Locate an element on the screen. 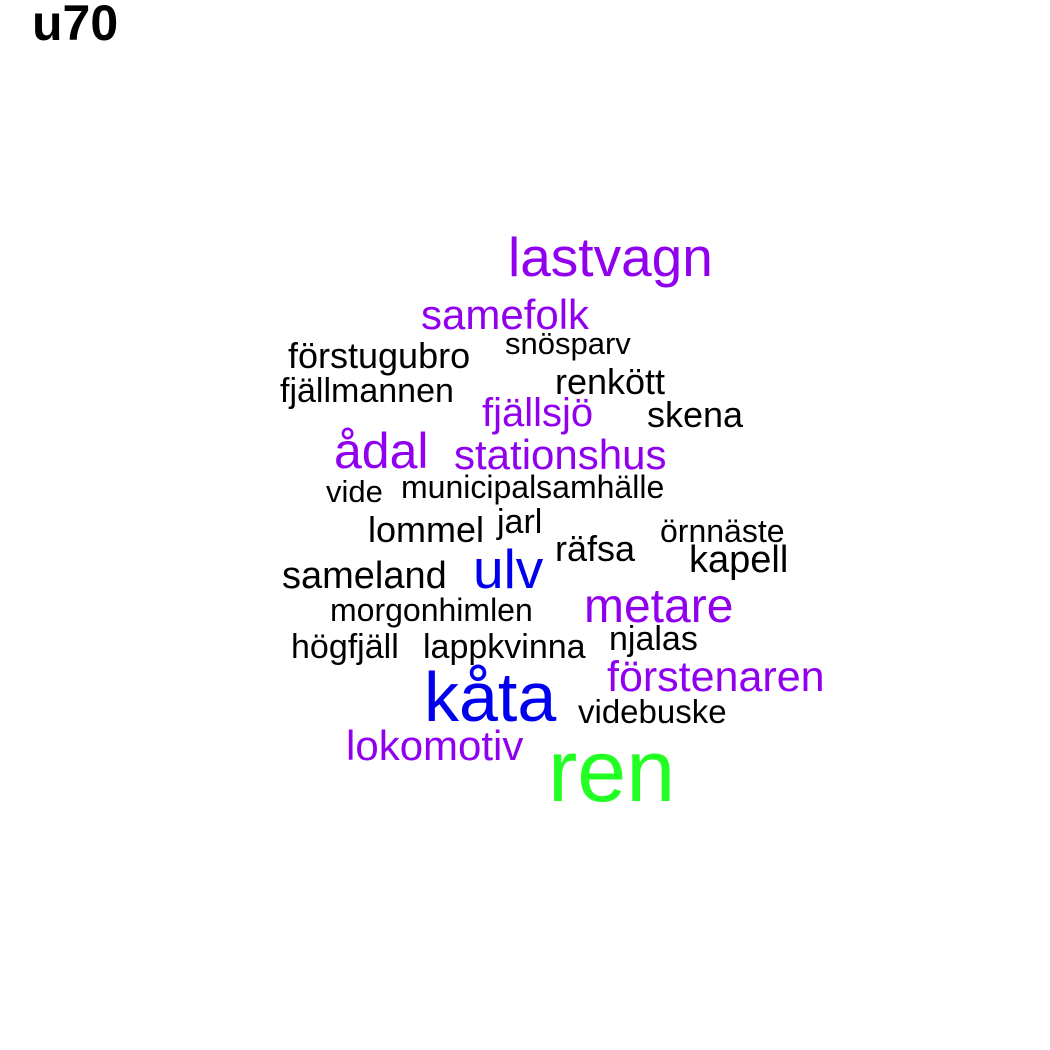  word-forstenaren: förstenaren is located at coordinates (716, 677).